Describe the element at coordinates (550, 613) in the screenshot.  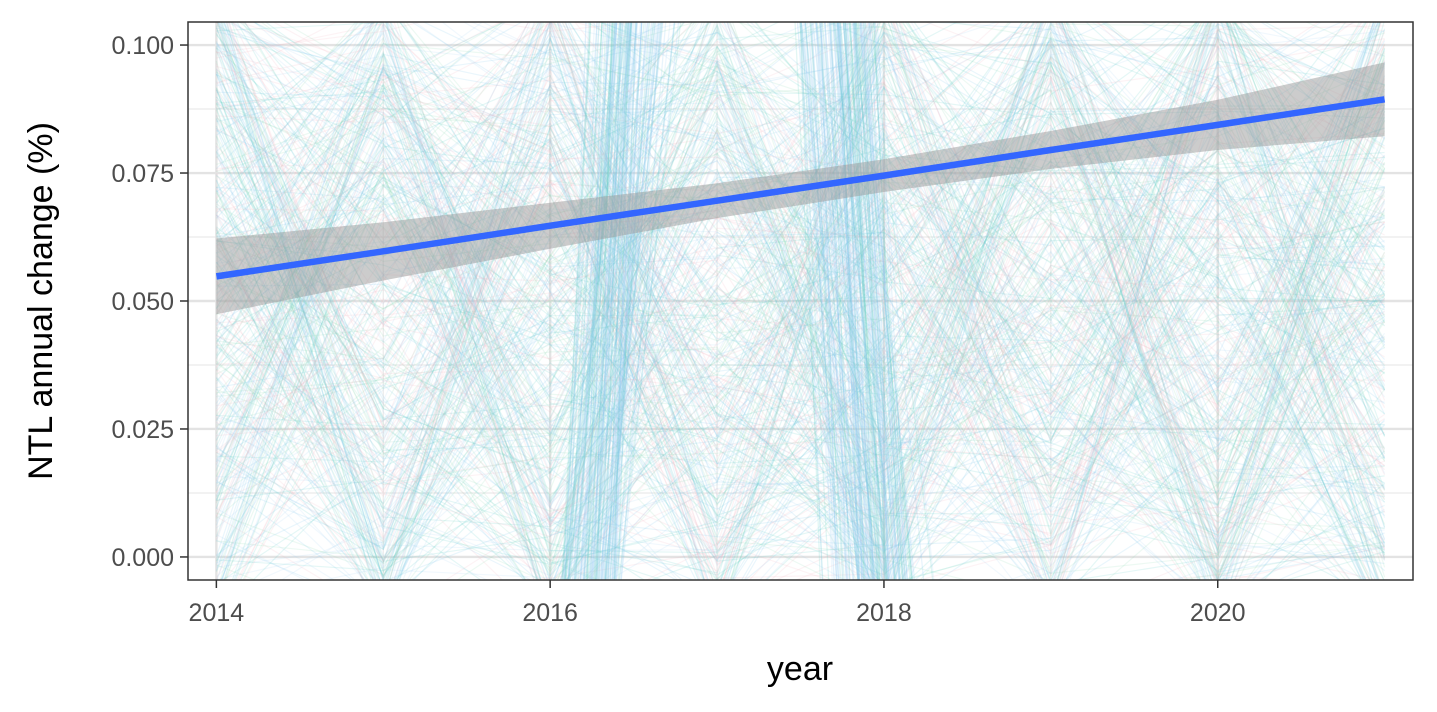
I see `x-tick-label: 2016` at that location.